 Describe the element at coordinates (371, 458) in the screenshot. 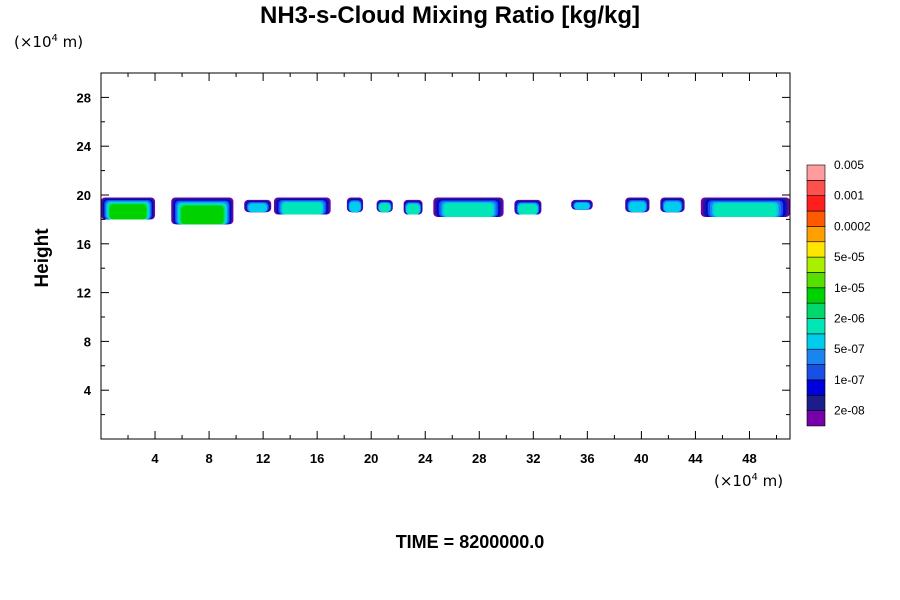

I see `x-tick-label: 20` at that location.